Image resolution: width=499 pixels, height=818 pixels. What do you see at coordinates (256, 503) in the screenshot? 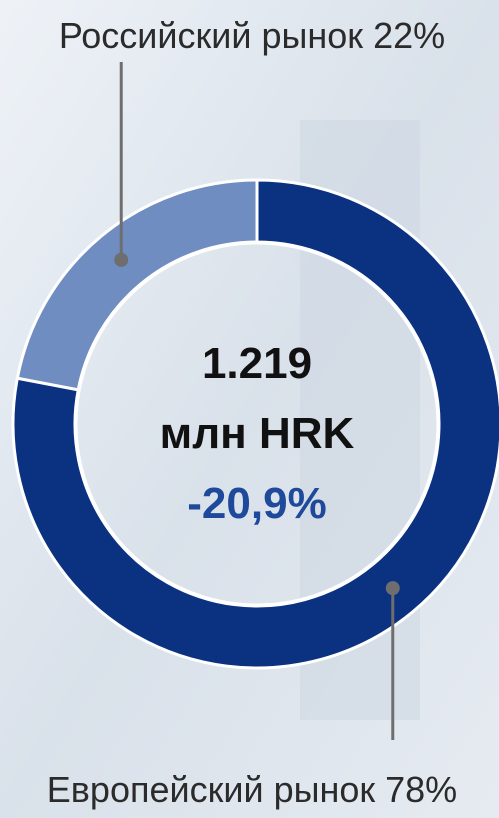
I see `center-change: -20,9%` at bounding box center [256, 503].